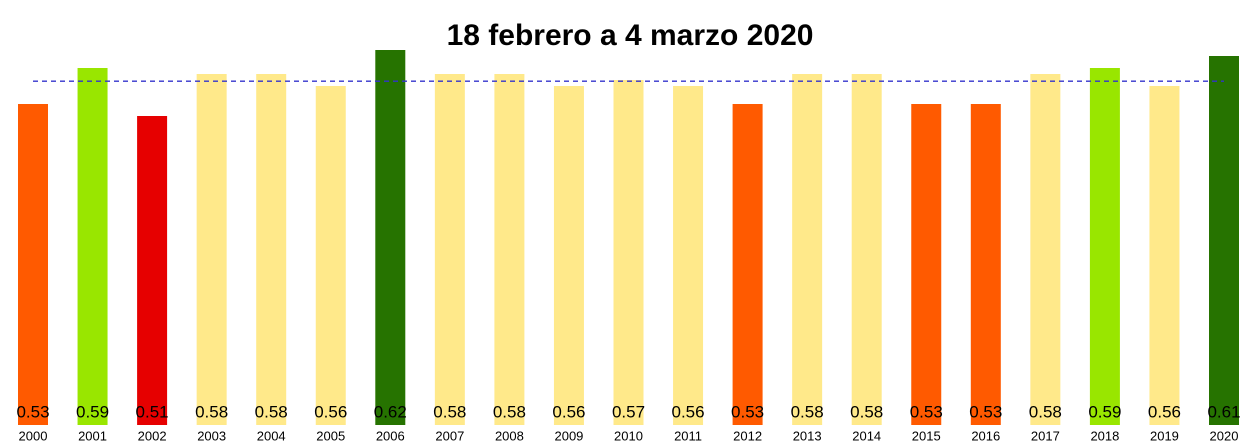 Image resolution: width=1247 pixels, height=446 pixels. What do you see at coordinates (271, 435) in the screenshot?
I see `x-tick-label: 2004` at bounding box center [271, 435].